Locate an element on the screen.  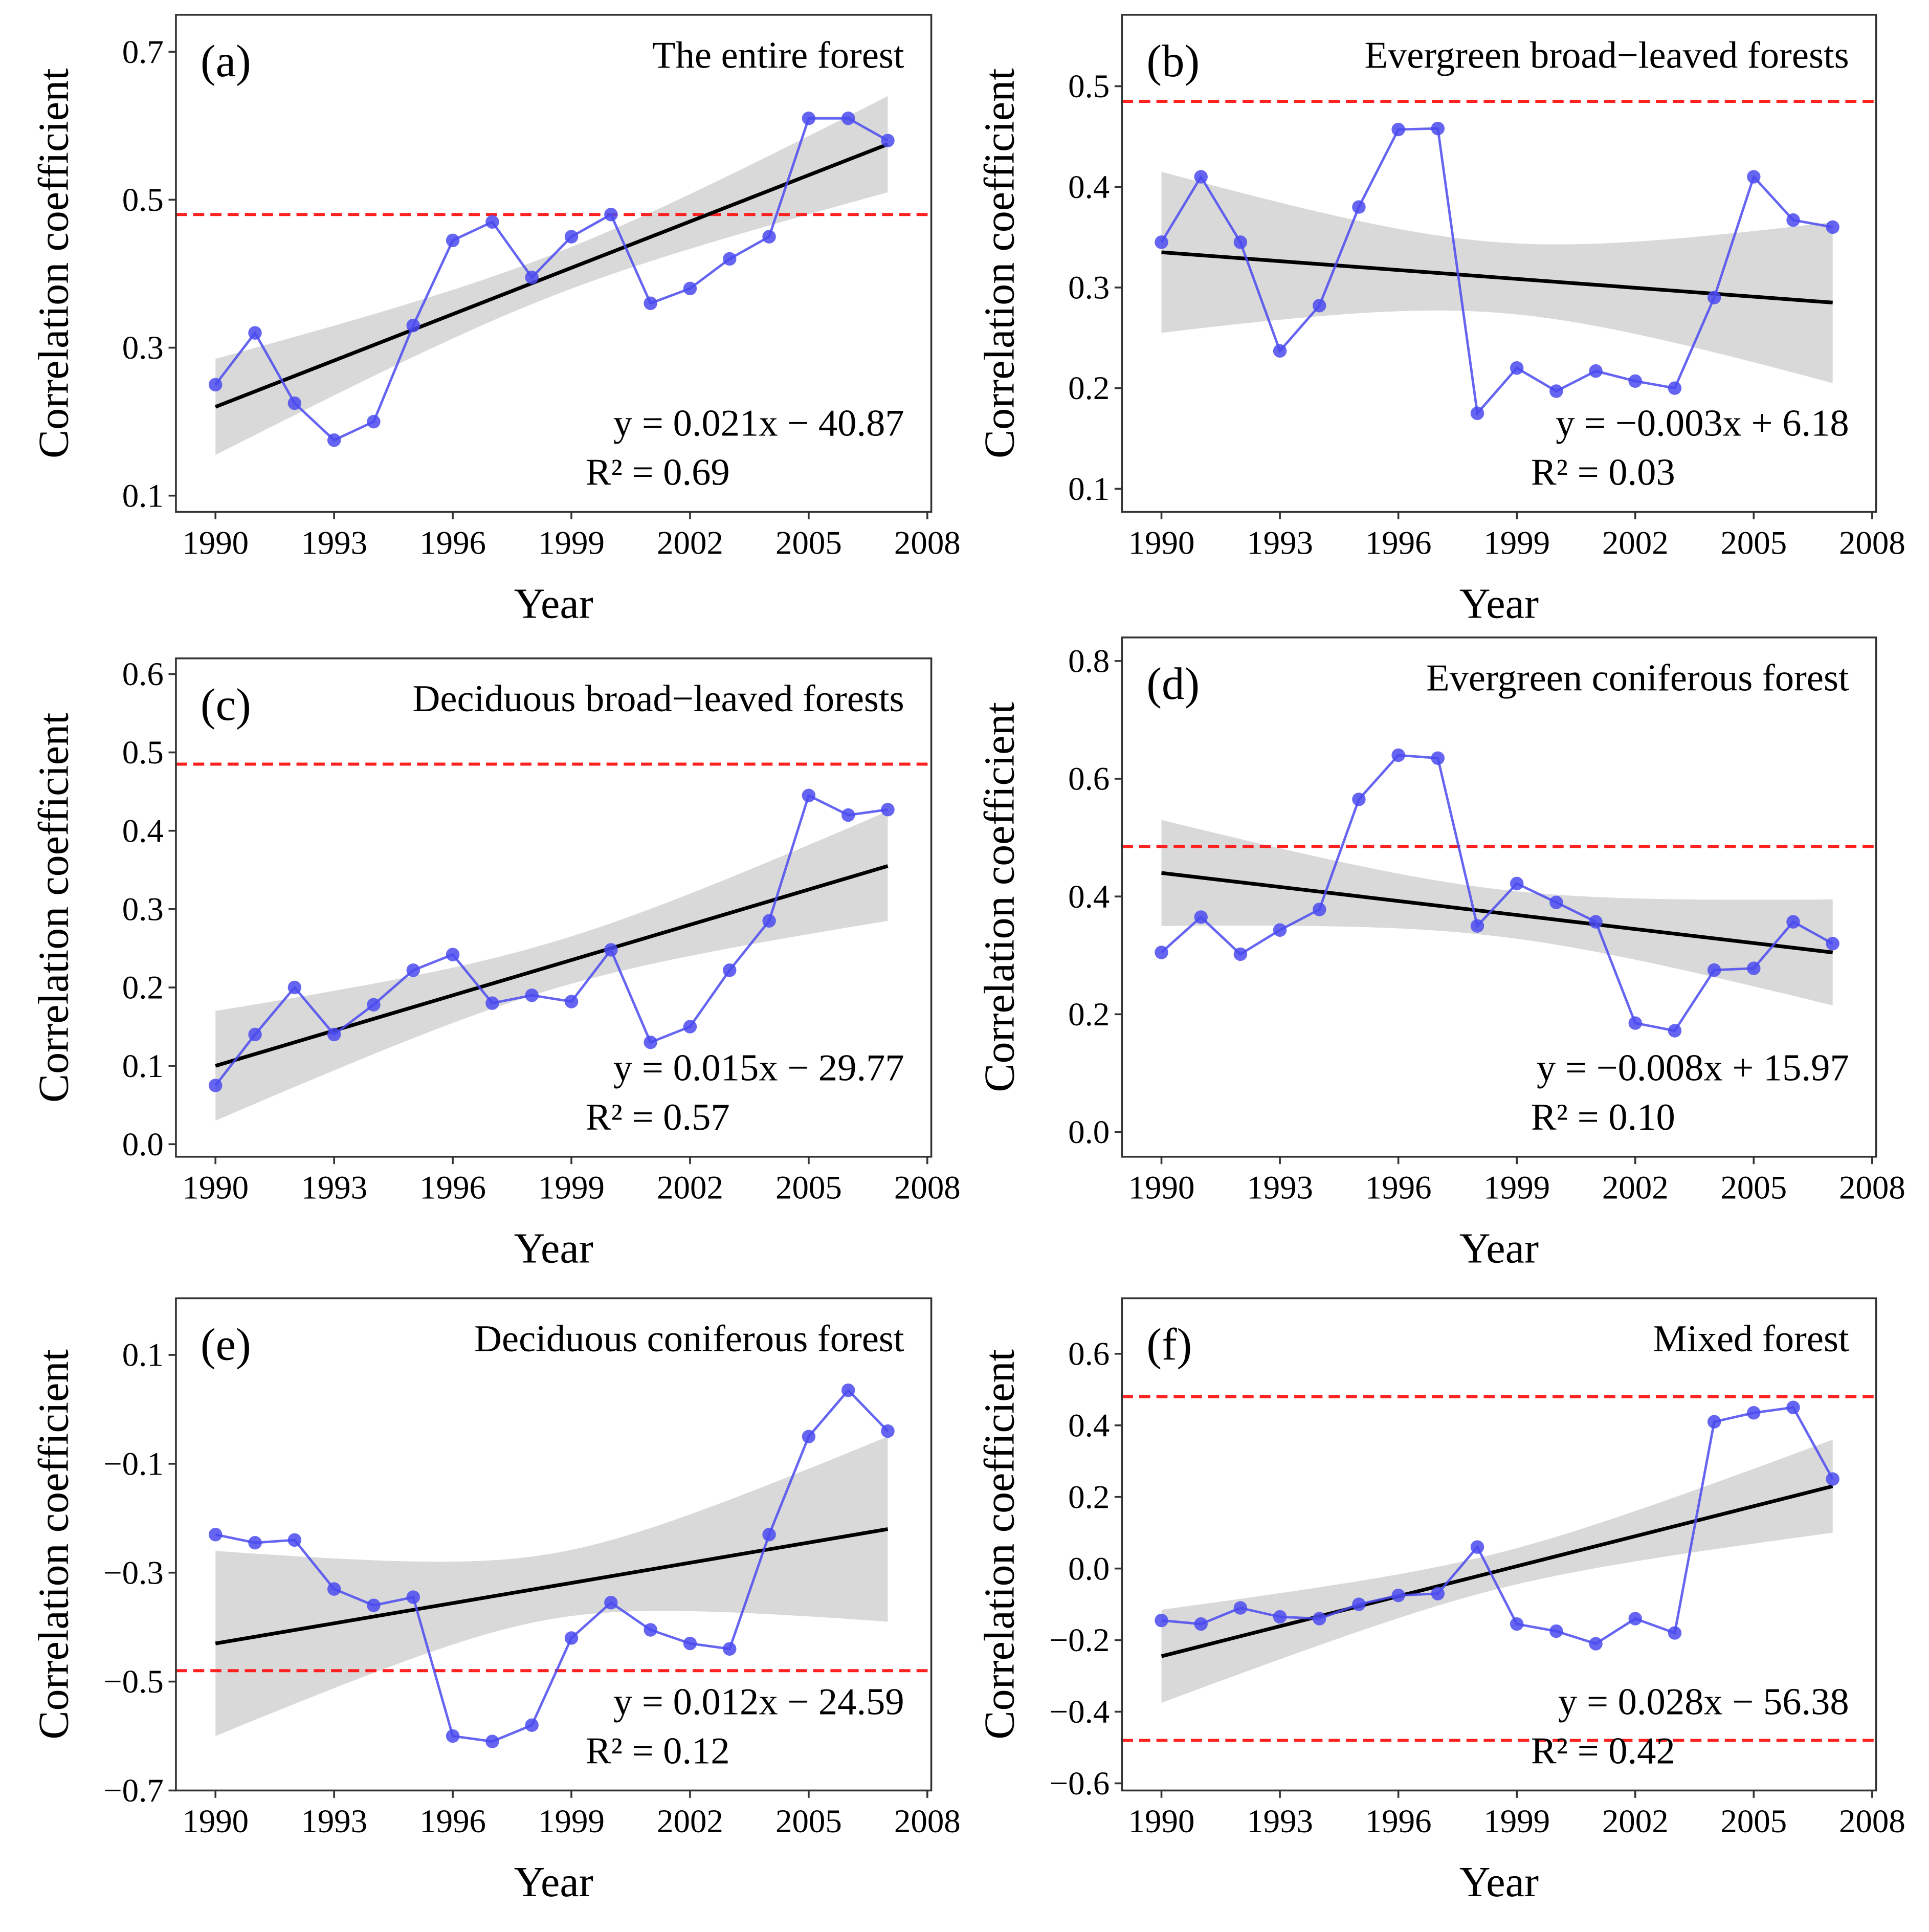
y-tick-label: 0.6 is located at coordinates (1089, 1353).